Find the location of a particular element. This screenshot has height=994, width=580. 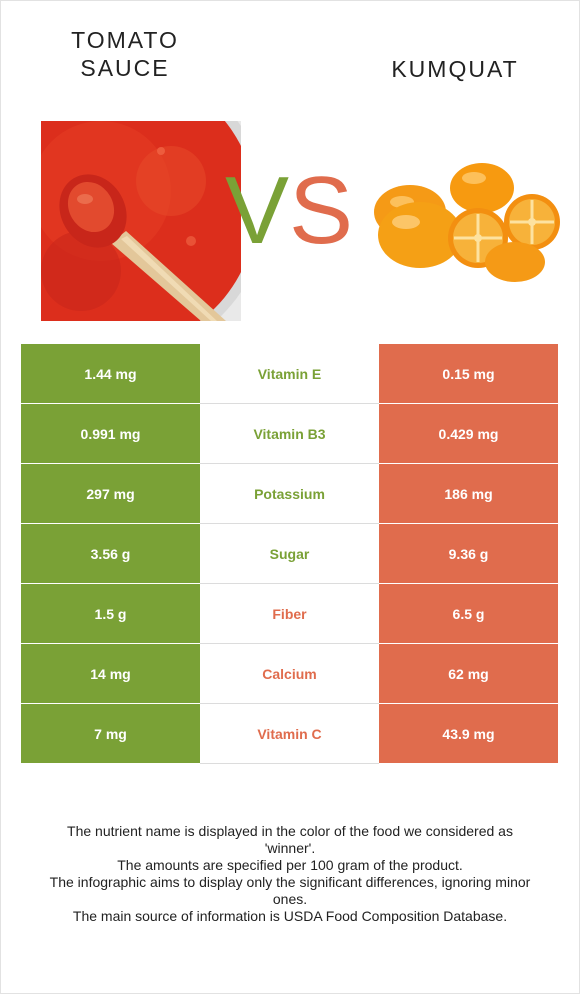

comparison-row: 1.44 mg Vitamin E 0.15 mg is located at coordinates (289, 374).